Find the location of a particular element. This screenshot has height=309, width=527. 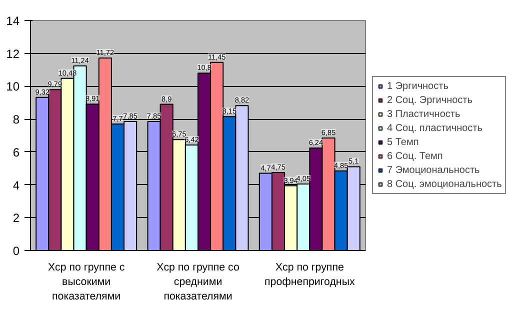

y-tick-label: 8 is located at coordinates (16, 119).